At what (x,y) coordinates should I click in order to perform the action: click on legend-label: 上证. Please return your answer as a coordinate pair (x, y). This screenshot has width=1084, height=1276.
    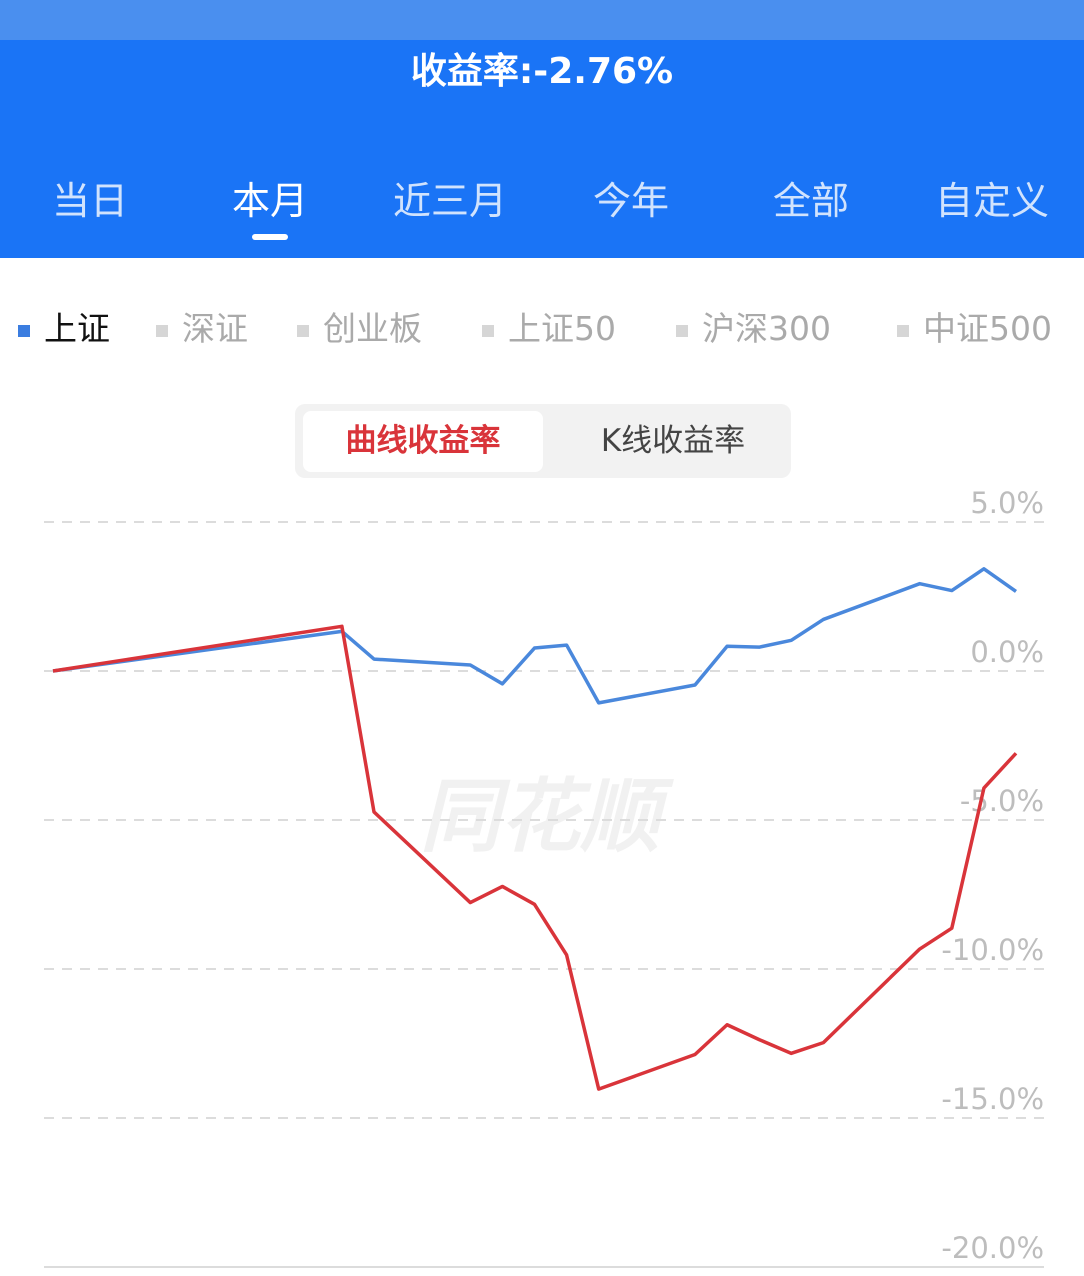
    Looking at the image, I should click on (77, 328).